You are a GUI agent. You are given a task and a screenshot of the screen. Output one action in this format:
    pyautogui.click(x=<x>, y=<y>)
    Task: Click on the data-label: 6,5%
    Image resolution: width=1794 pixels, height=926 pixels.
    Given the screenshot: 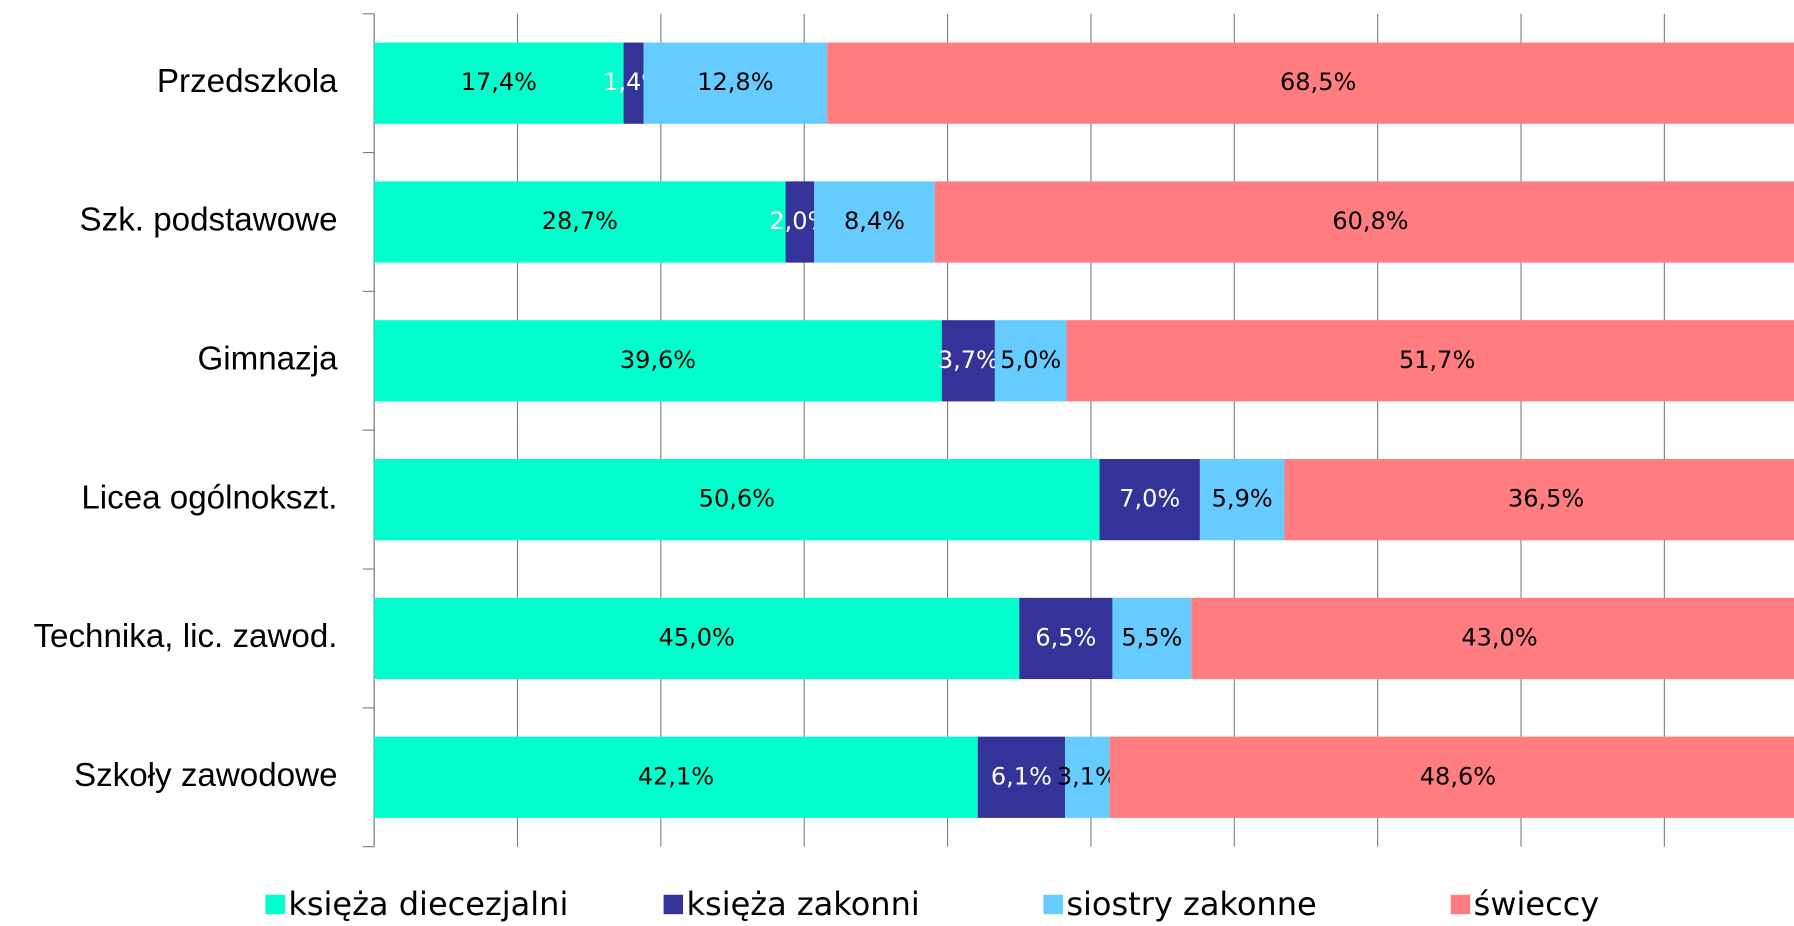 What is the action you would take?
    pyautogui.click(x=1065, y=637)
    